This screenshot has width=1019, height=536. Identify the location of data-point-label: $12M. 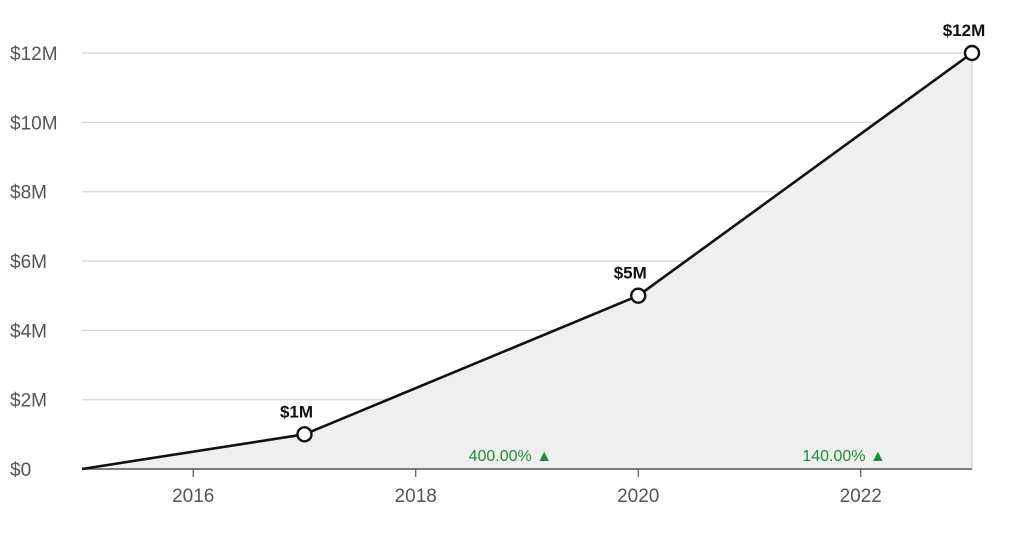
(964, 30).